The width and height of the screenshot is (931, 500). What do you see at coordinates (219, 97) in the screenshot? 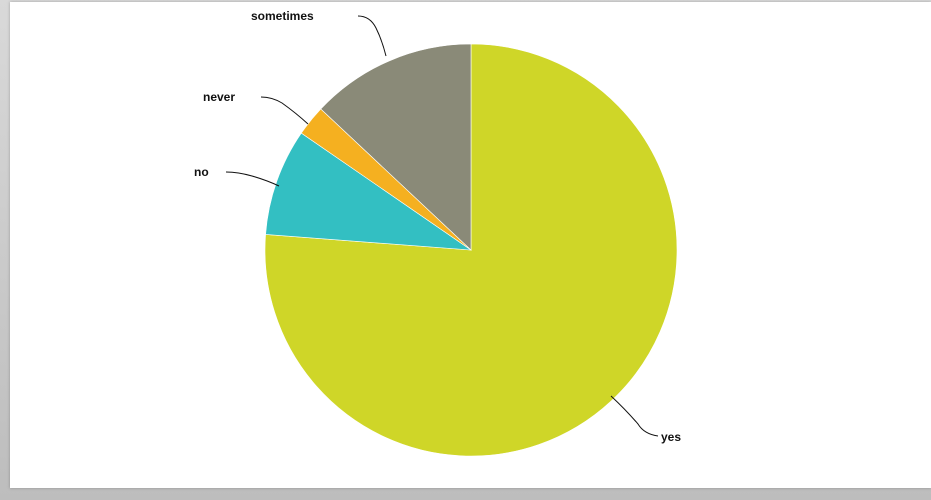
I see `pie-label-never: never` at bounding box center [219, 97].